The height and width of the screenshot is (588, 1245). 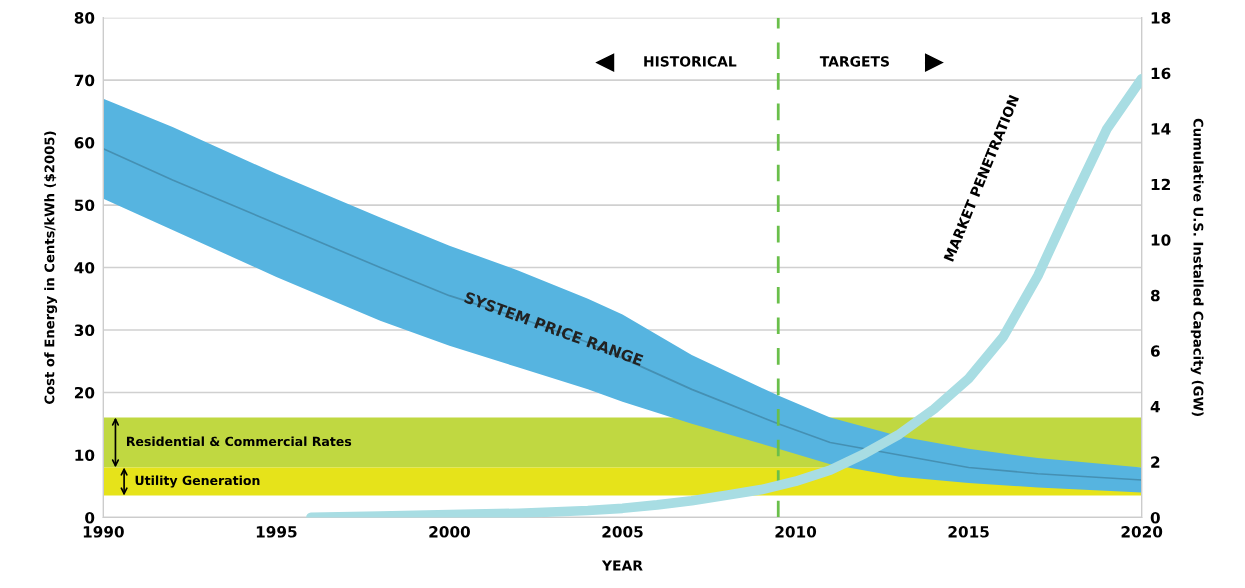 I want to click on x-tick-label: 2000, so click(x=449, y=532).